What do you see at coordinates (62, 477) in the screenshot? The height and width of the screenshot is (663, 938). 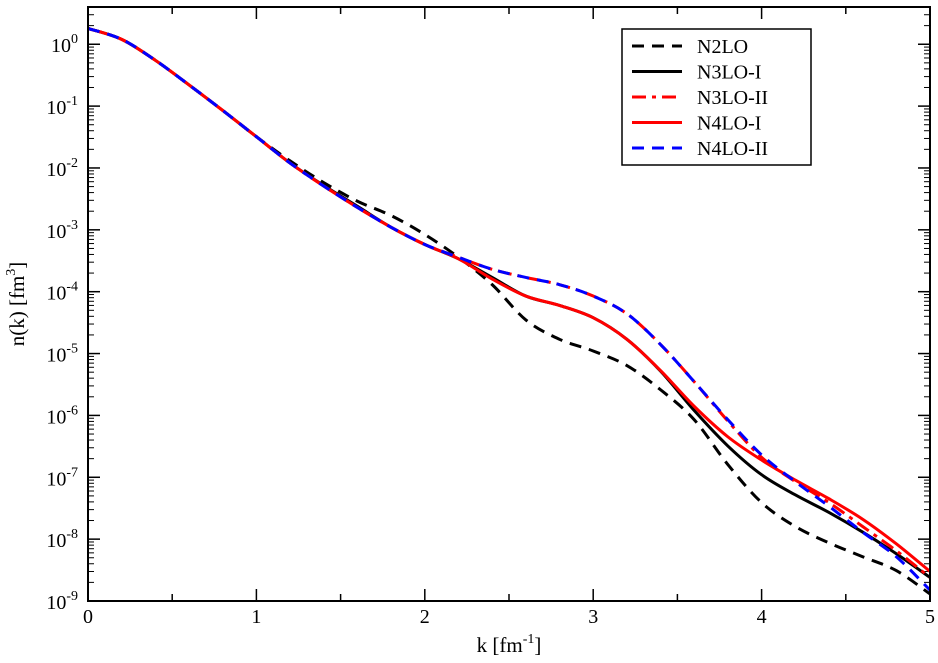 I see `y-tick-label: 10⁻⁷` at bounding box center [62, 477].